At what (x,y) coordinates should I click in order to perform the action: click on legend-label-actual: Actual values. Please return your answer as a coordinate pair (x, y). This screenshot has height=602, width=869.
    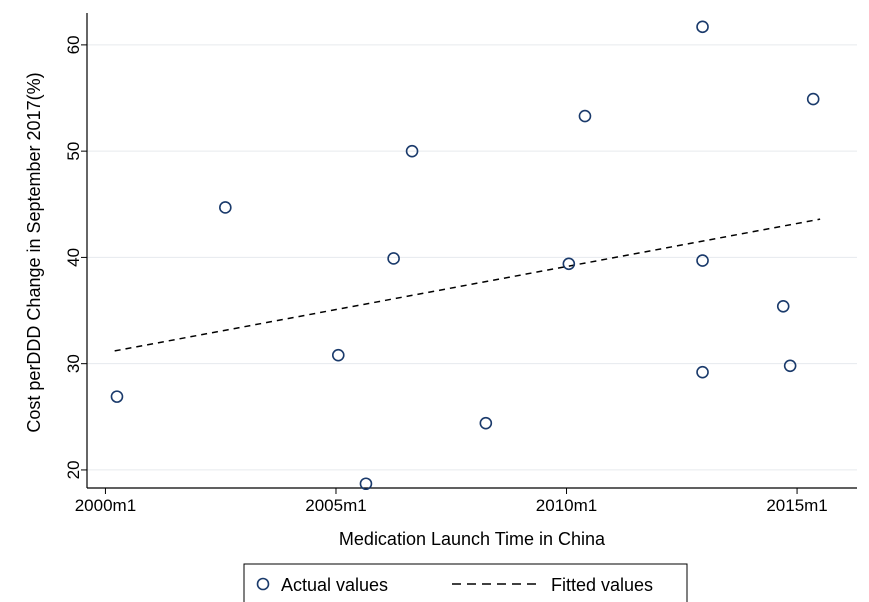
    Looking at the image, I should click on (334, 585).